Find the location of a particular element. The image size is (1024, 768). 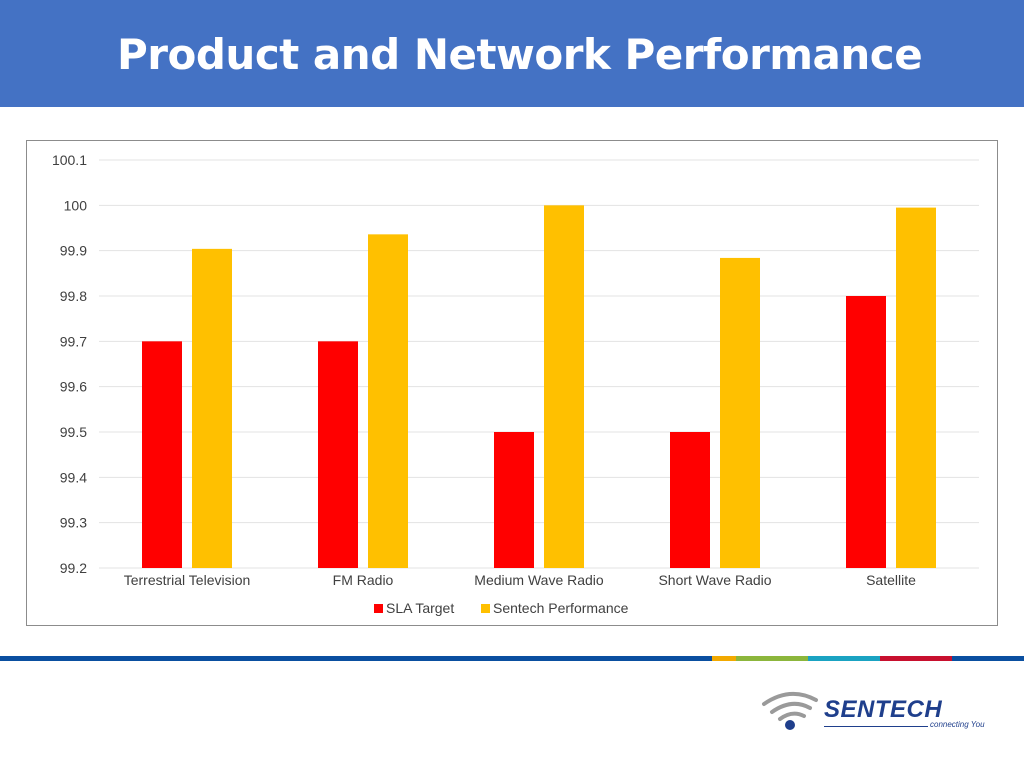

legend-label: Sentech Performance is located at coordinates (561, 608).